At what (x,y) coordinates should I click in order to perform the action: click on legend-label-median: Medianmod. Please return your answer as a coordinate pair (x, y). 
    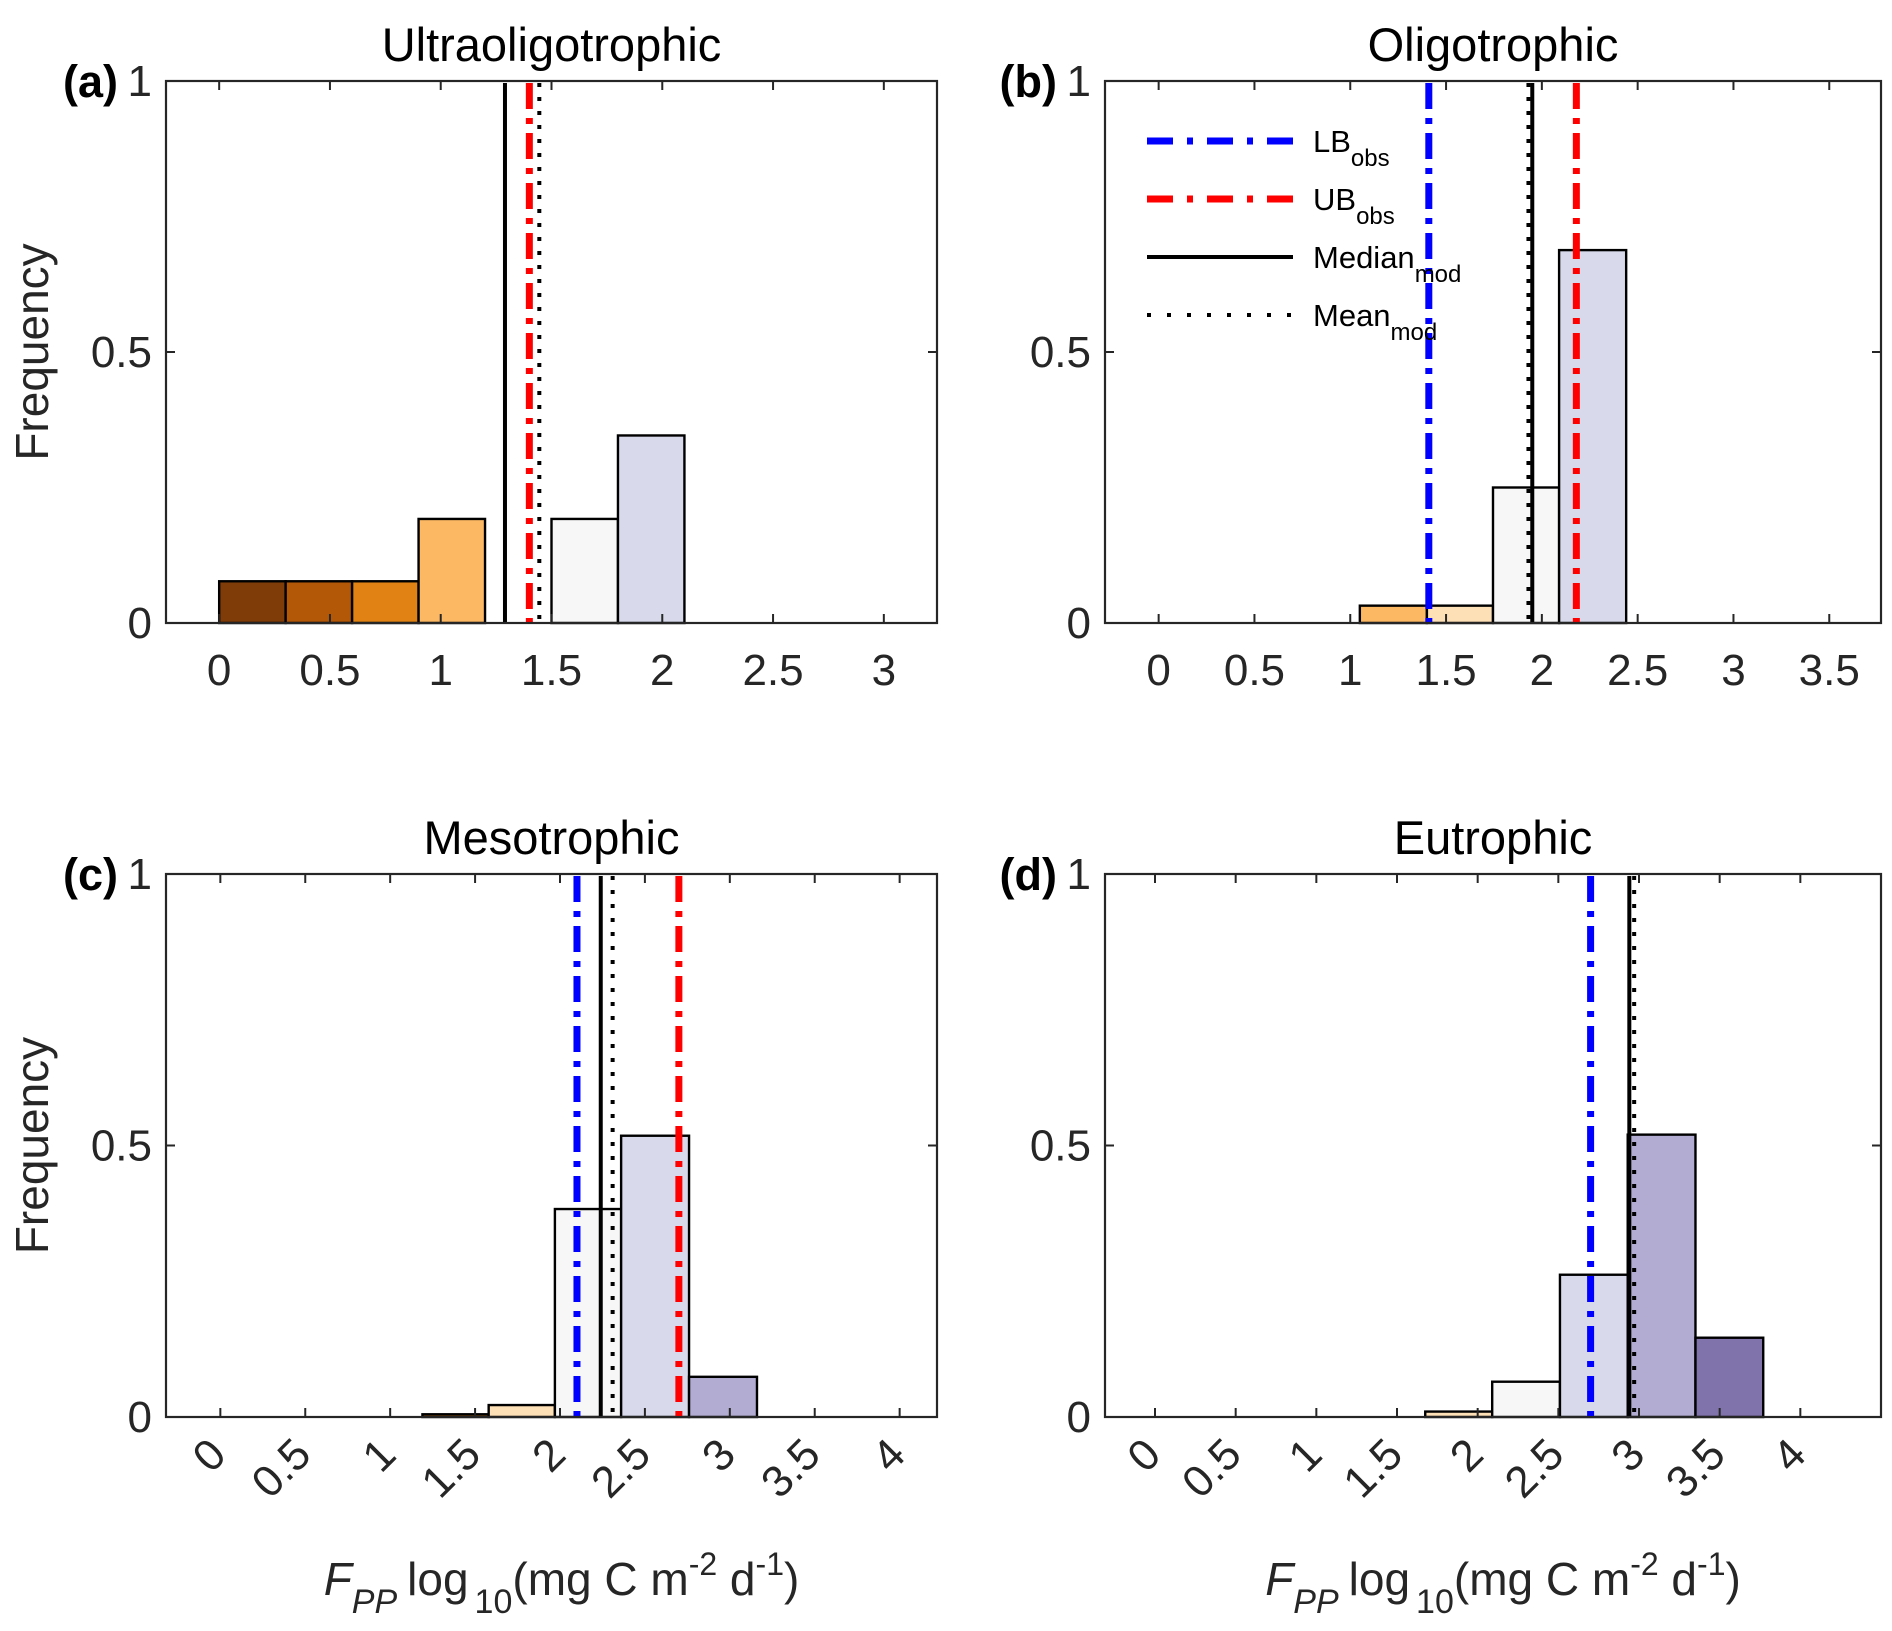
    Looking at the image, I should click on (1387, 264).